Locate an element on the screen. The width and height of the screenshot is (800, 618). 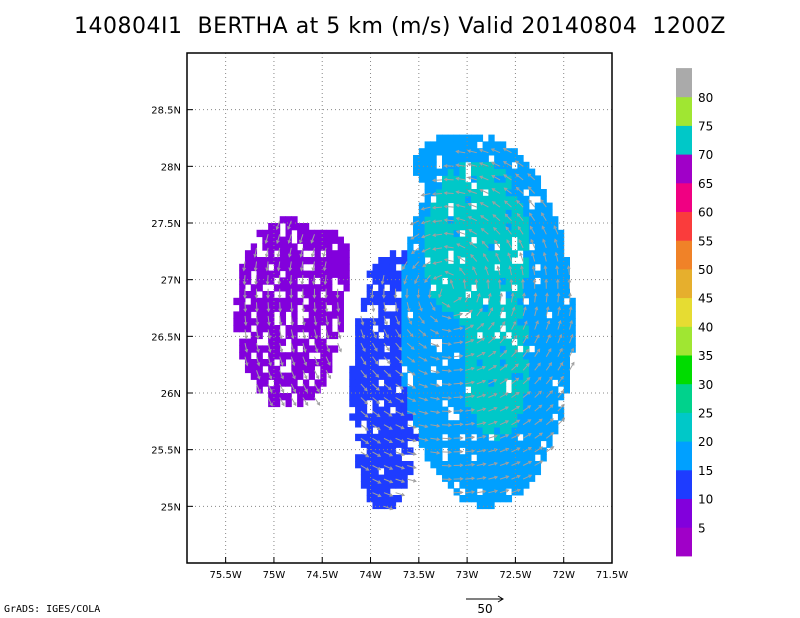
colorbar-label: 45 is located at coordinates (705, 299).